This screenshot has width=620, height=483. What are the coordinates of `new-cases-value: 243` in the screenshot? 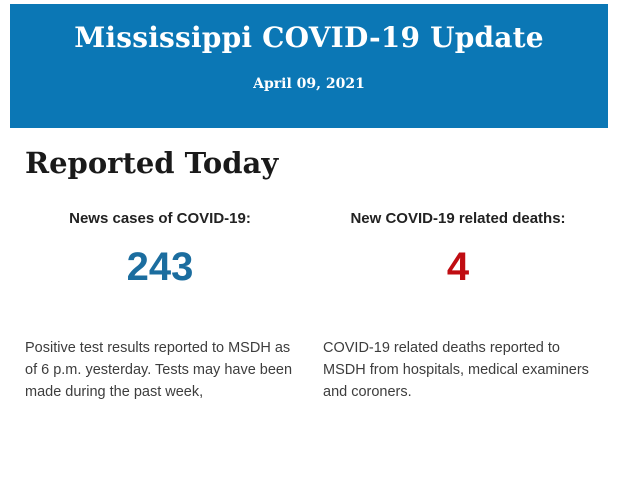 It's located at (160, 266).